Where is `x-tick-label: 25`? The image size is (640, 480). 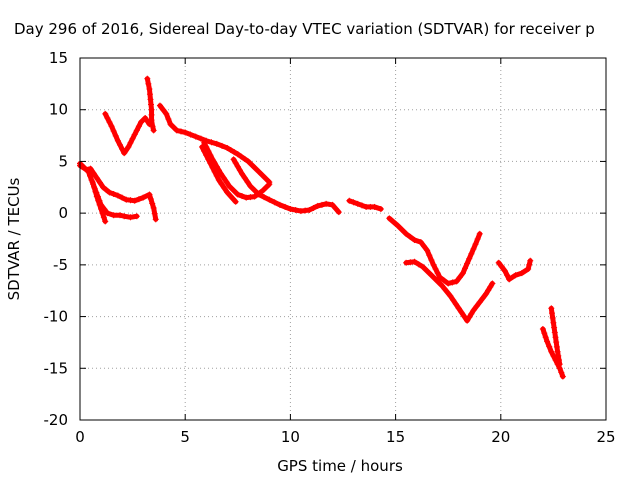 x-tick-label: 25 is located at coordinates (605, 437).